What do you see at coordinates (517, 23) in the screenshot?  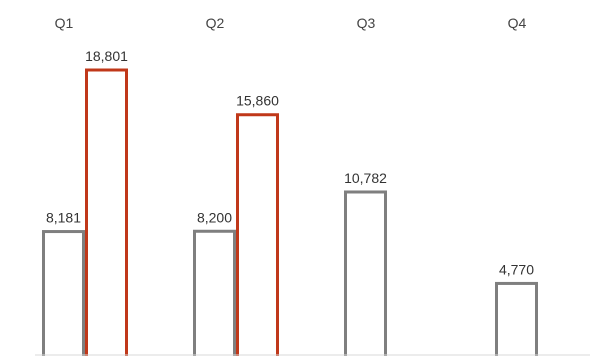 I see `category-tick-label: Q4` at bounding box center [517, 23].